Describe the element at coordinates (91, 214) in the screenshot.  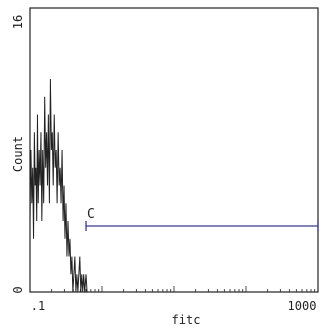
I see `gate-label: C` at that location.